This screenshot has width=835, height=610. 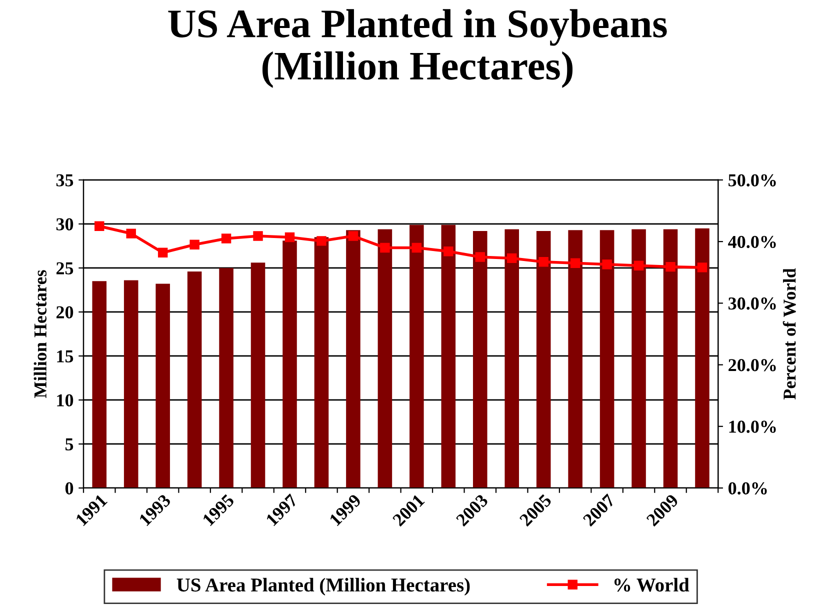 What do you see at coordinates (65, 224) in the screenshot?
I see `y-tick-label: 30` at bounding box center [65, 224].